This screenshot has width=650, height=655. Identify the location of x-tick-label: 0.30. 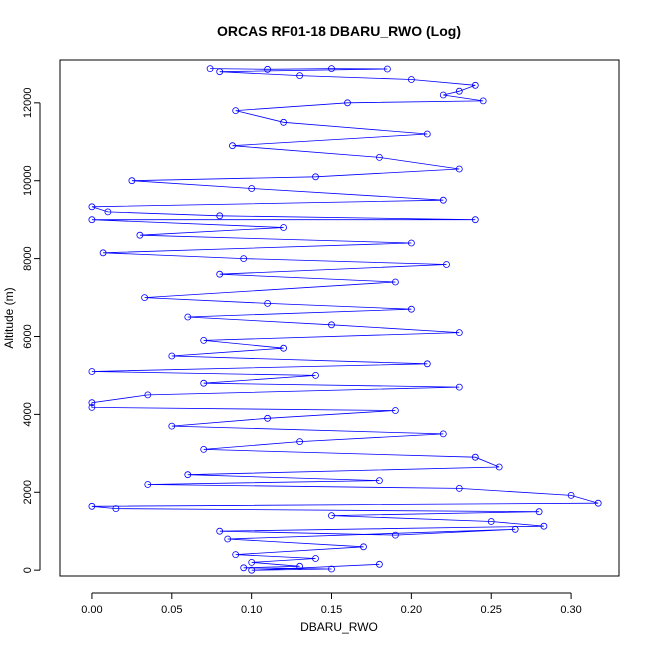
(570, 610).